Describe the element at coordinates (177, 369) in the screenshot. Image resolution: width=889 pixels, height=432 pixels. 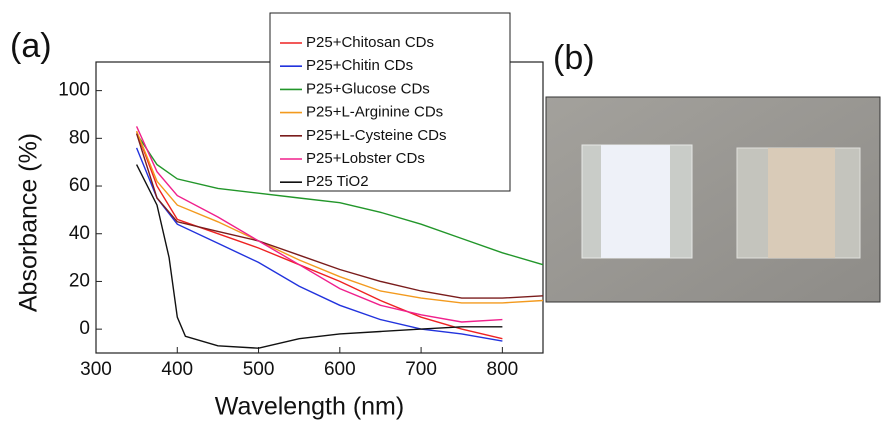
I see `x-tick-label: 400` at that location.